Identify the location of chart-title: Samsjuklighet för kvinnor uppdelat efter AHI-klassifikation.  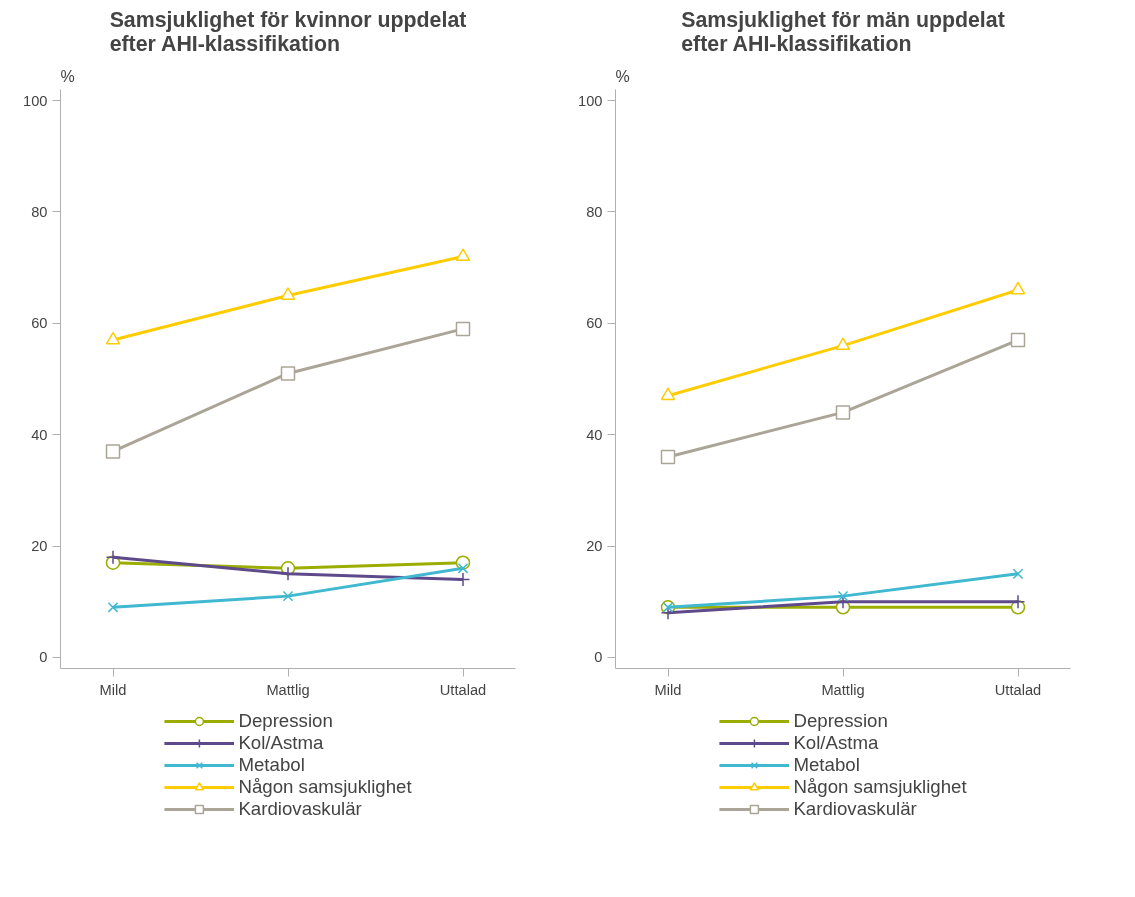
(288, 31).